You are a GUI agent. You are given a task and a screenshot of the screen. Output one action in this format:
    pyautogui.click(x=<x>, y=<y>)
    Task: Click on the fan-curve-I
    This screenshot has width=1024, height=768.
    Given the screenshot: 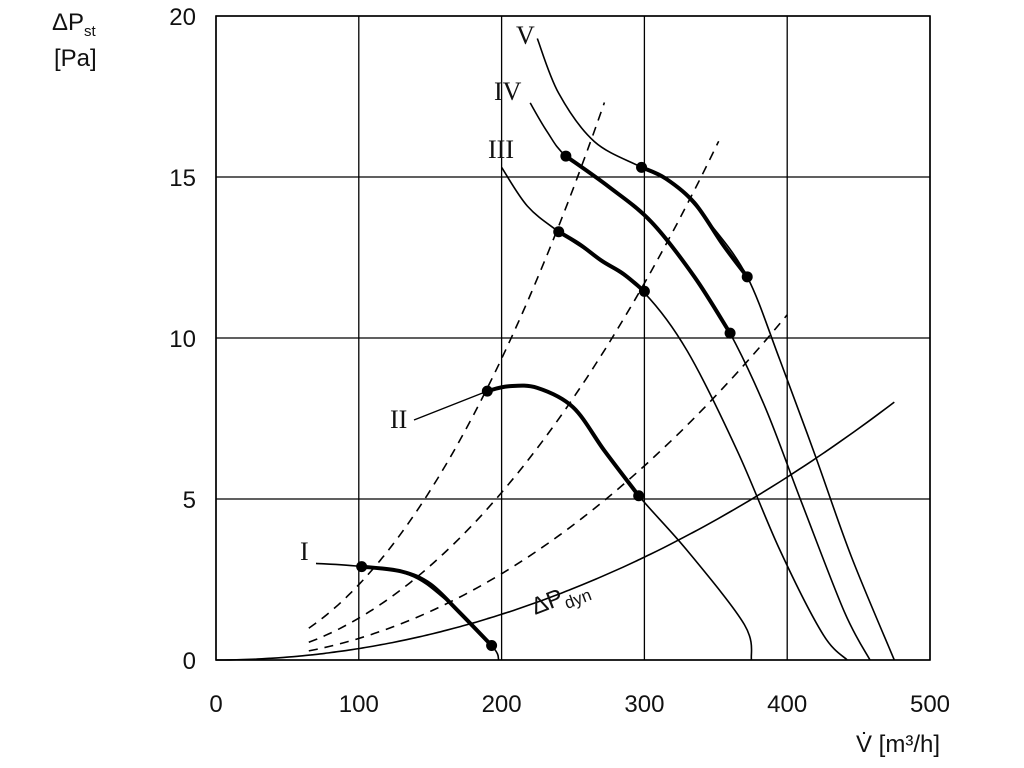 What is the action you would take?
    pyautogui.click(x=407, y=611)
    